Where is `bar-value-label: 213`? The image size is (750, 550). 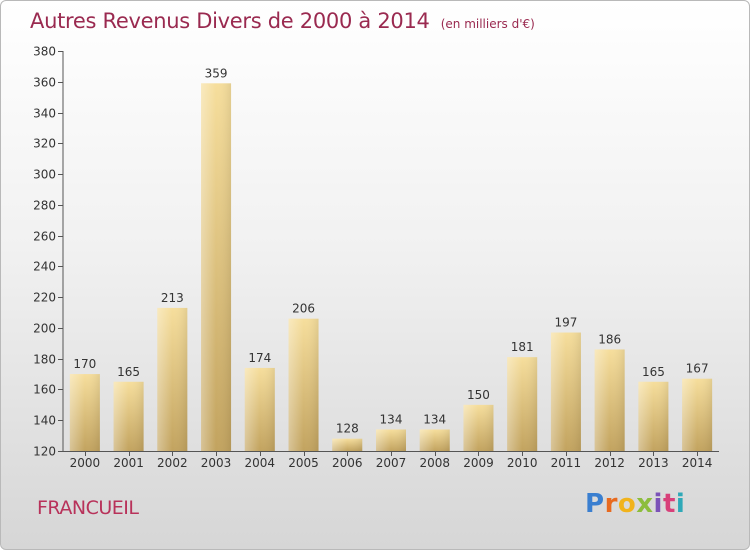
bar-value-label: 213 is located at coordinates (172, 298).